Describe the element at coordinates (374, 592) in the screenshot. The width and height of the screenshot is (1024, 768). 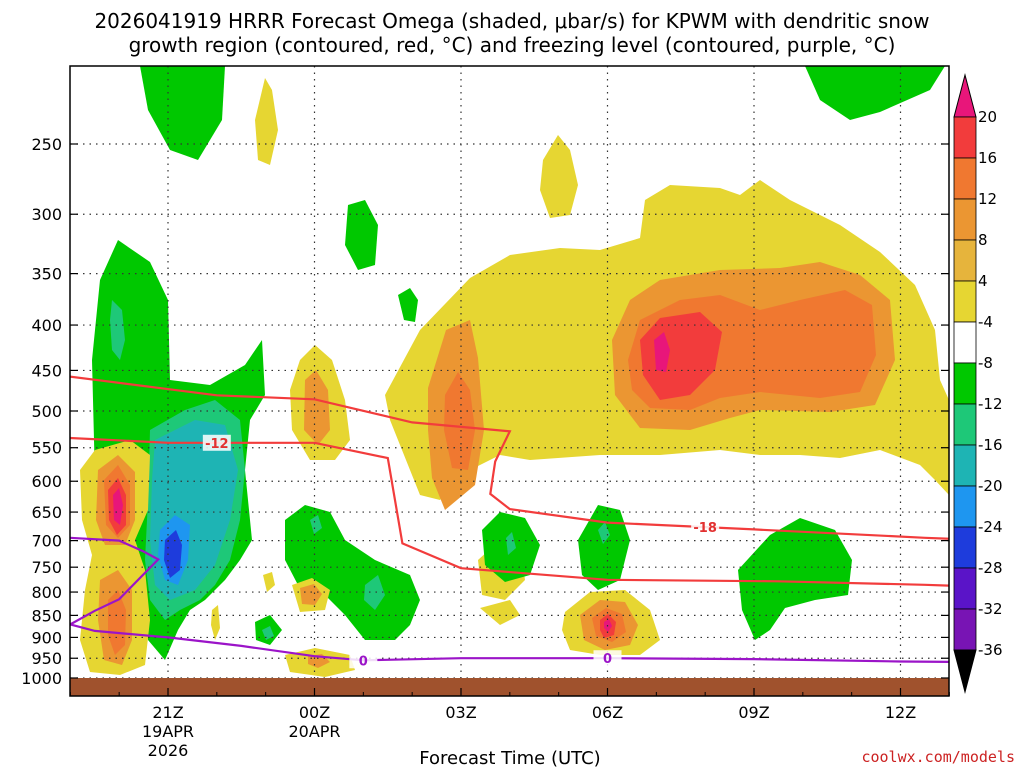
I see `omega-region-neg-small-d` at that location.